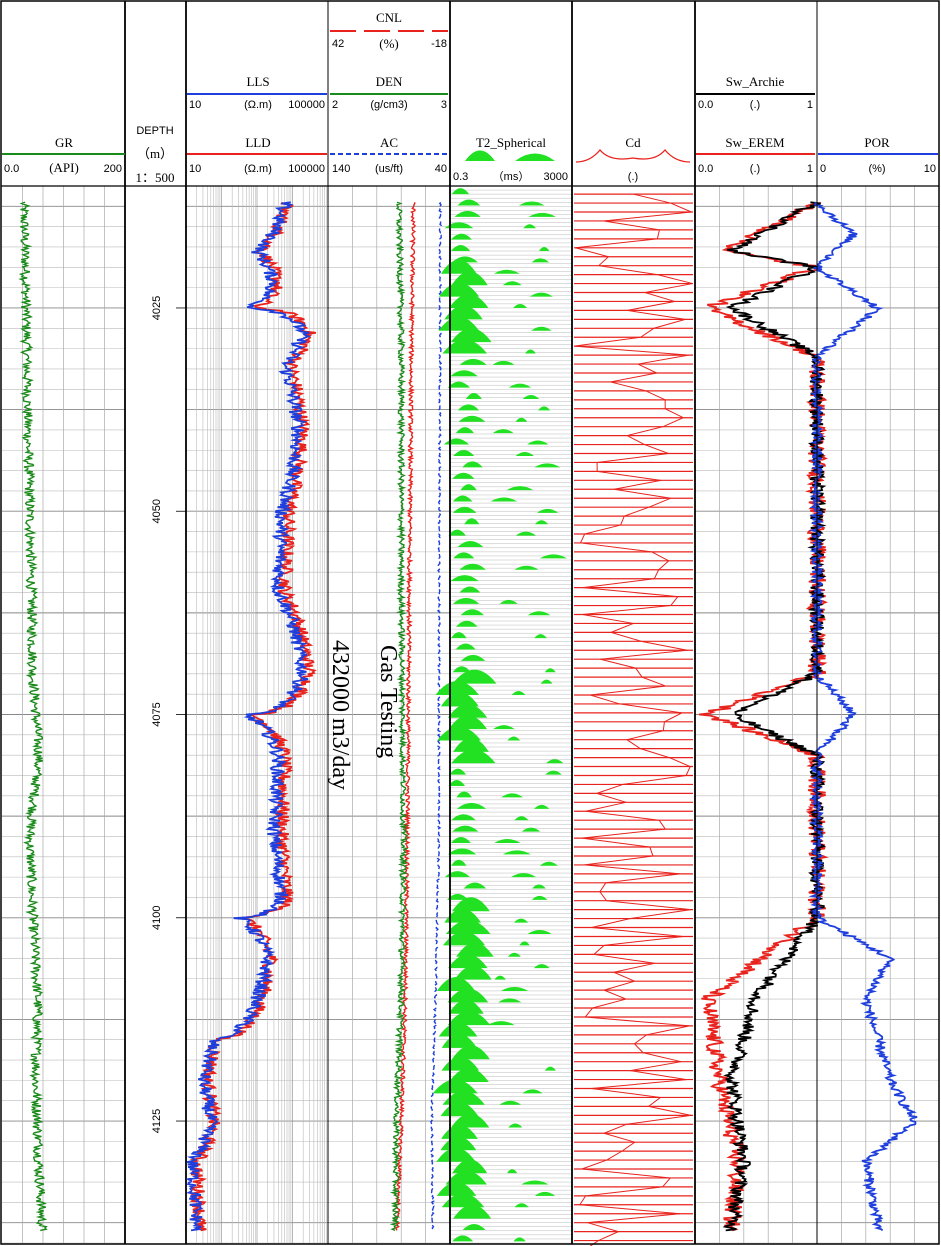  What do you see at coordinates (157, 308) in the screenshot?
I see `depth-label-4025: 4025` at bounding box center [157, 308].